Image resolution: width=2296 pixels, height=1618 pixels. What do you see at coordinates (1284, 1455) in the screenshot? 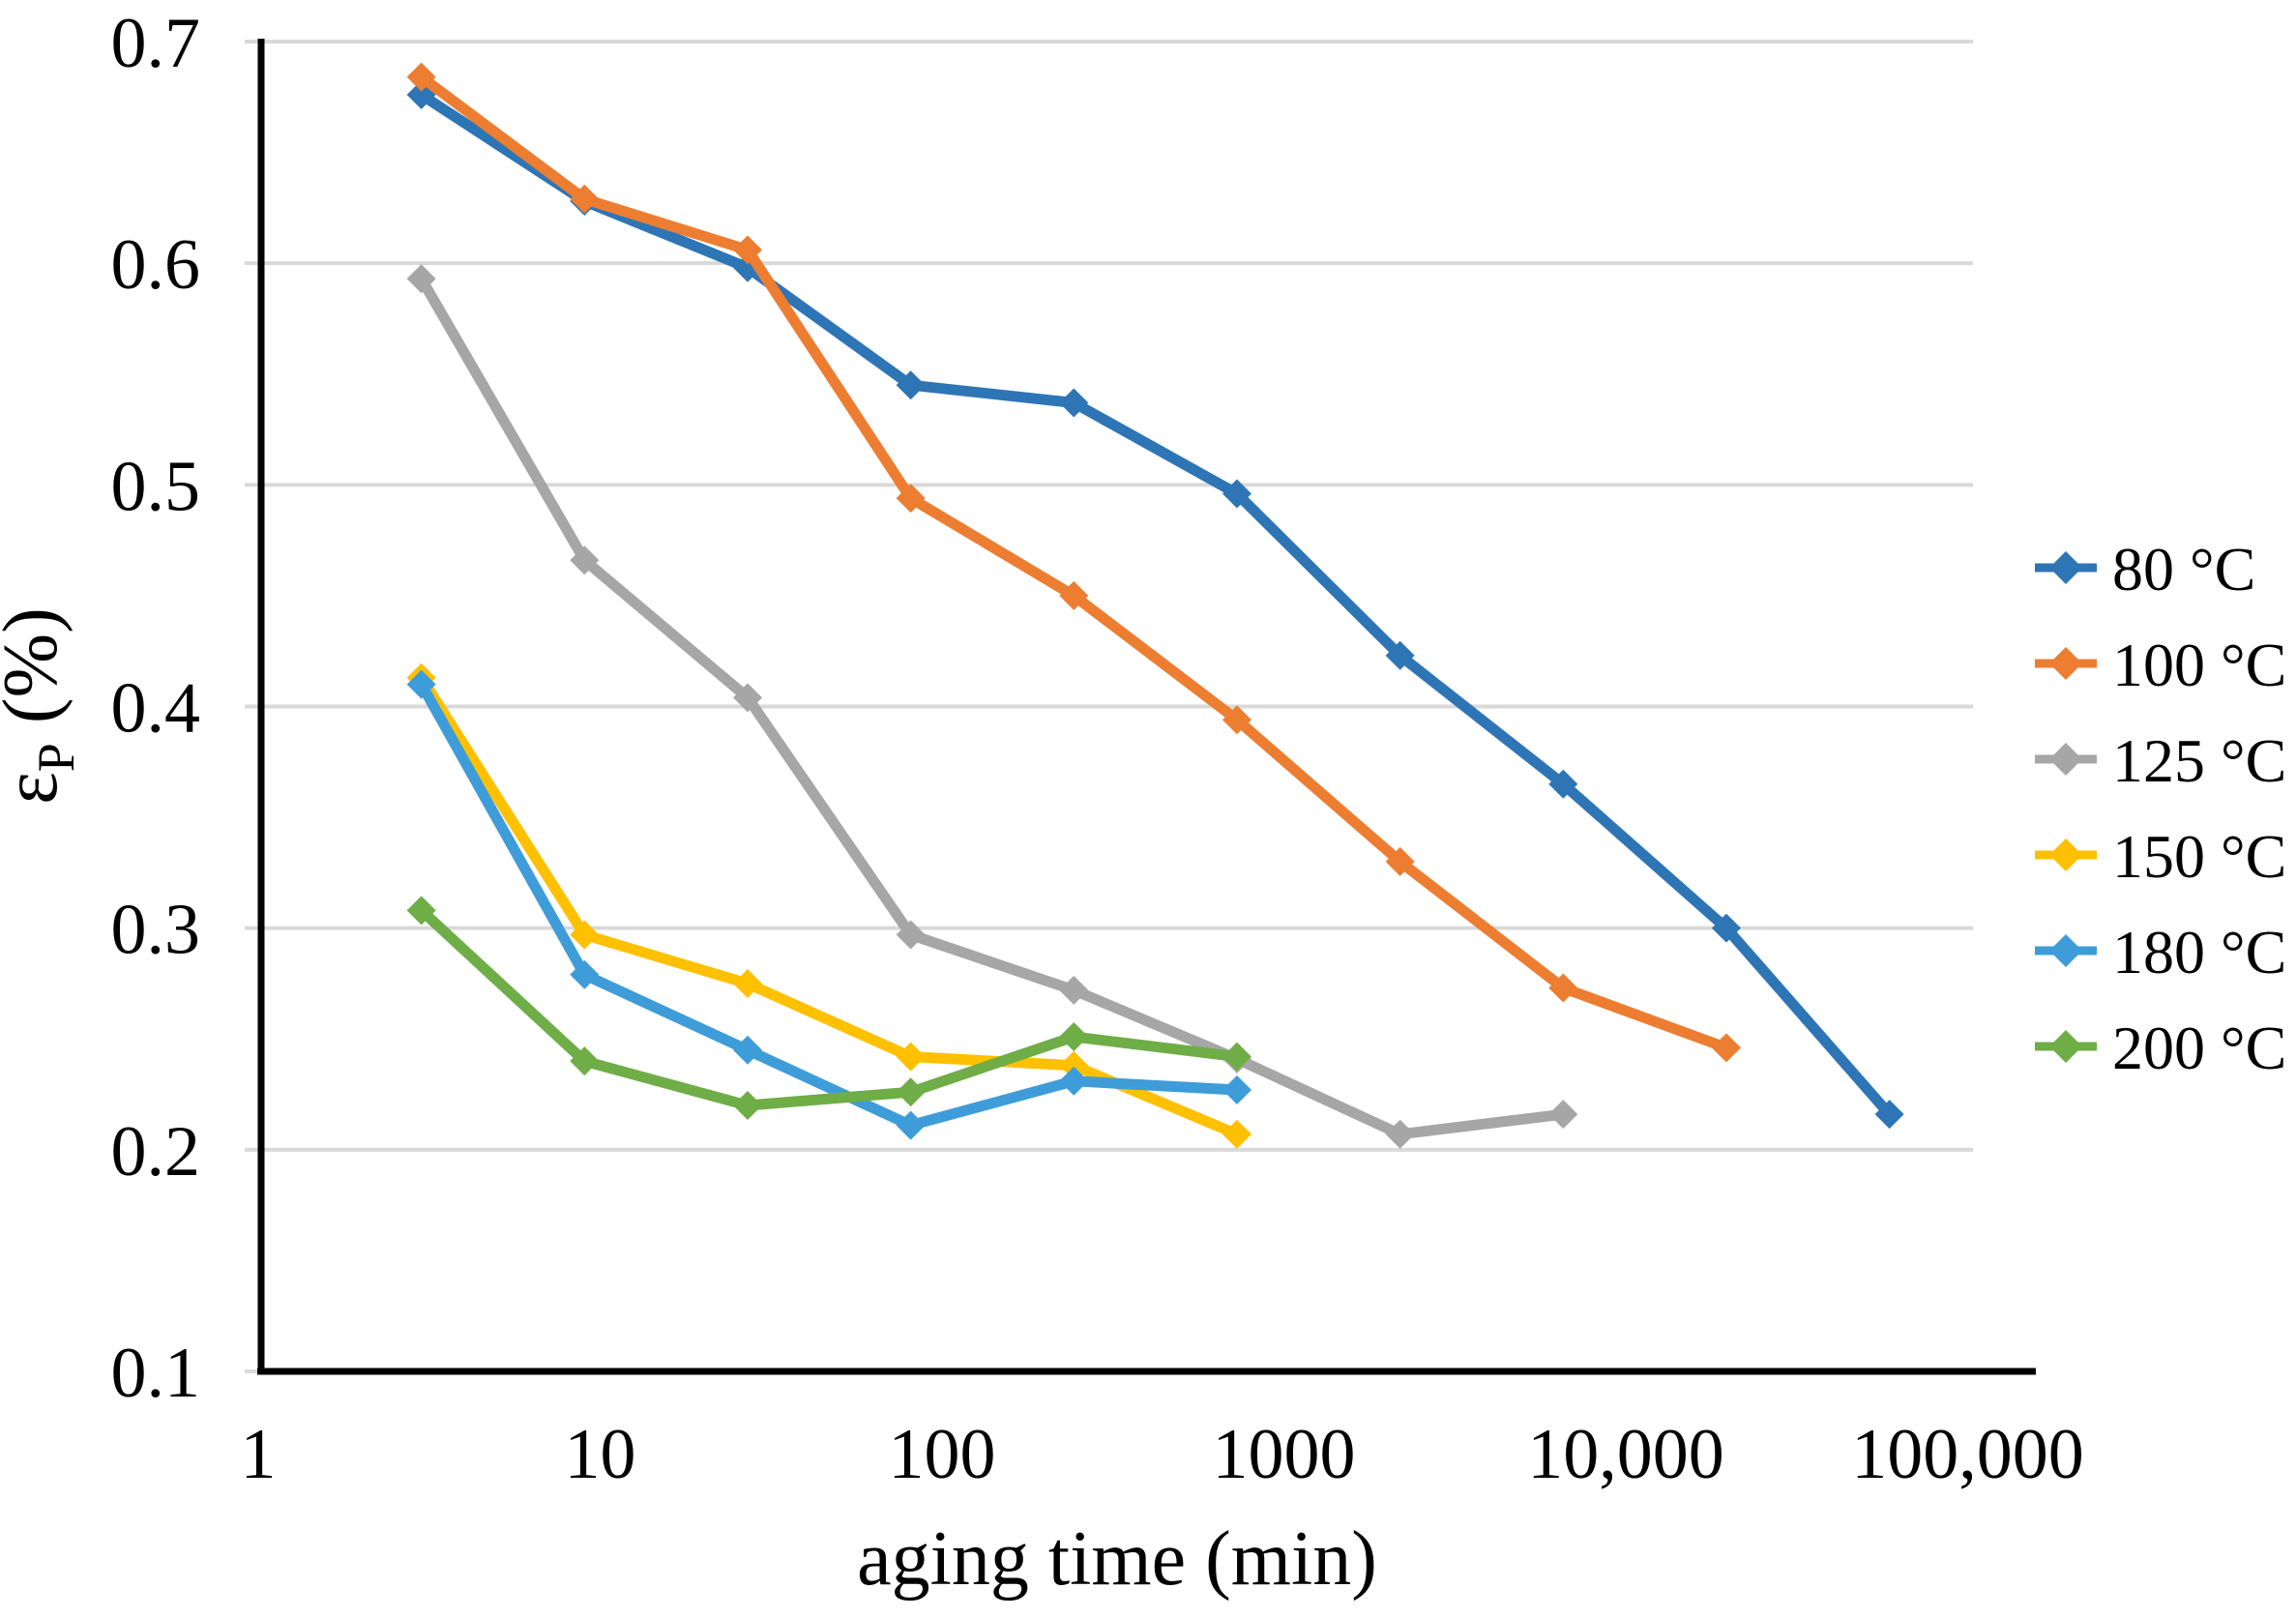
I see `x-tick-label-1000: 1000` at bounding box center [1284, 1455].